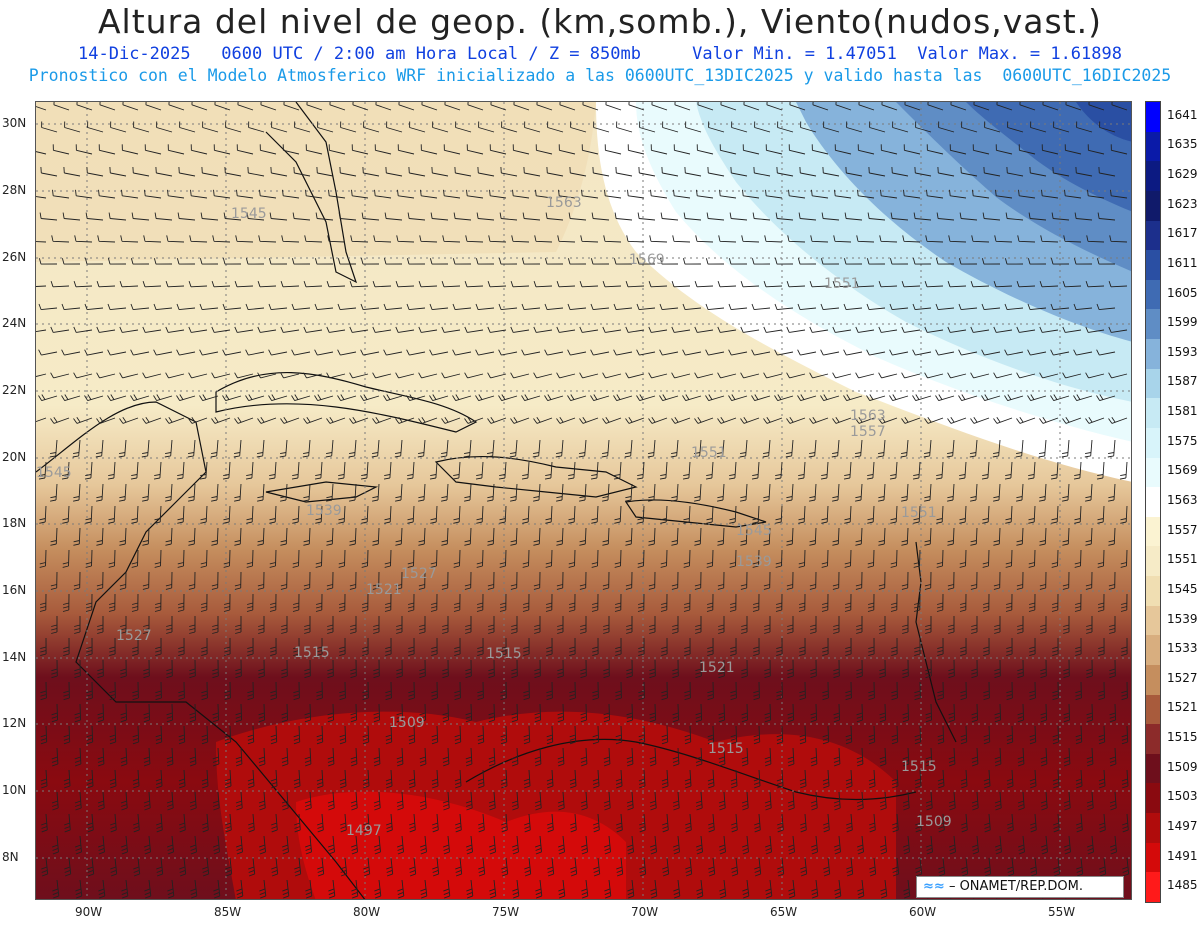 This screenshot has width=1200, height=927. Describe the element at coordinates (407, 723) in the screenshot. I see `contour-label: 1509` at that location.